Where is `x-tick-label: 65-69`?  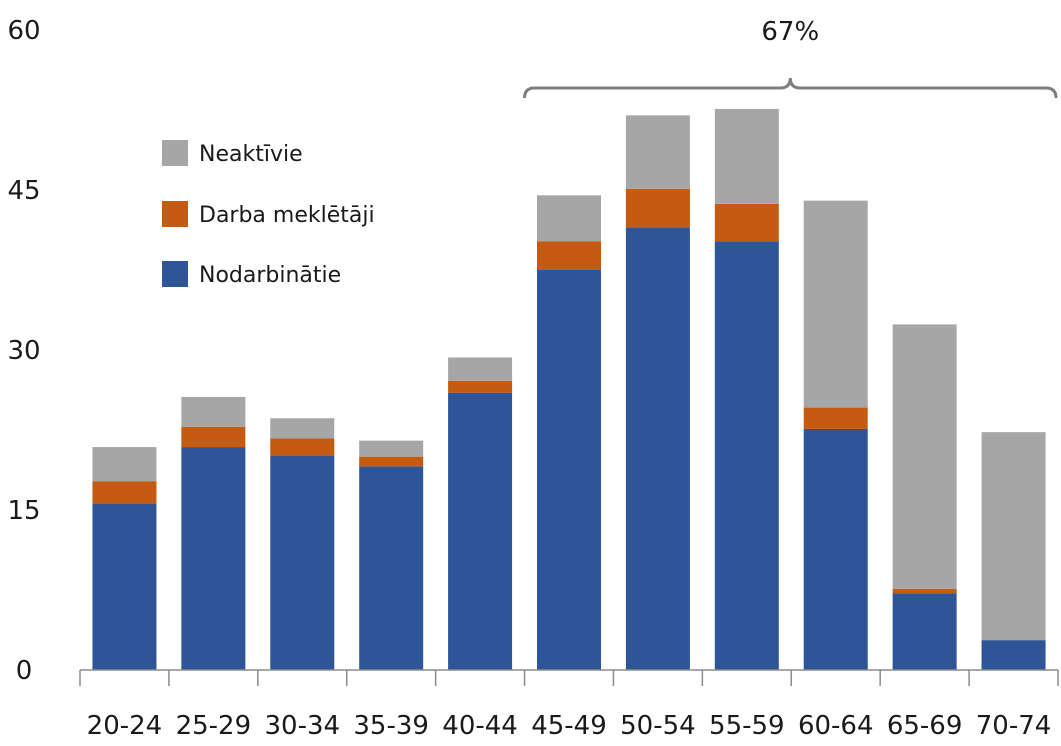
x-tick-label: 65-69 is located at coordinates (925, 726).